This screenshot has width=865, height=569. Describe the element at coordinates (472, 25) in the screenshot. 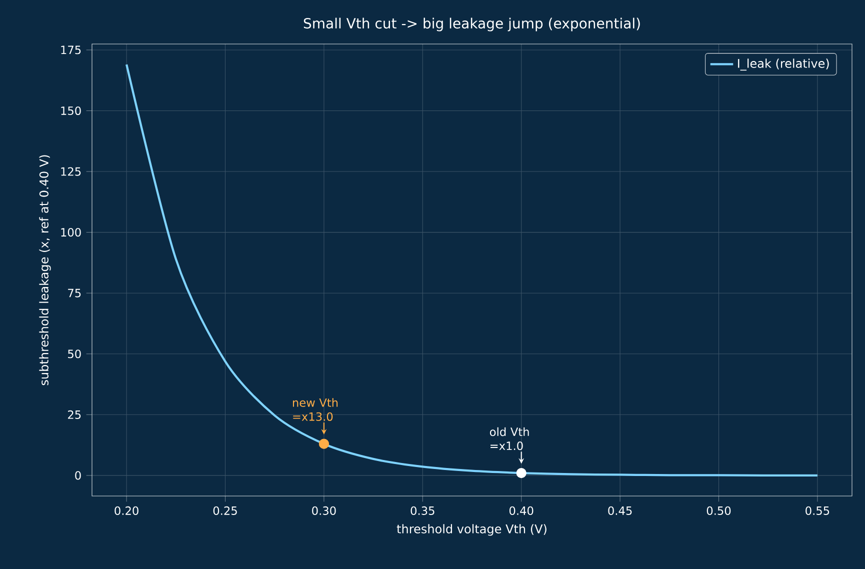

I see `chart-title: Small Vth cut -> big leakage jump (exponential)` at that location.